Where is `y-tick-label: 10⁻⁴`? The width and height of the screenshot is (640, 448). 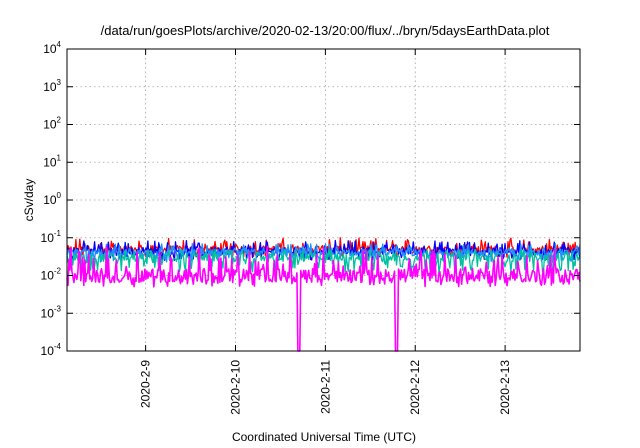
y-tick-label: 10⁻⁴ is located at coordinates (51, 350).